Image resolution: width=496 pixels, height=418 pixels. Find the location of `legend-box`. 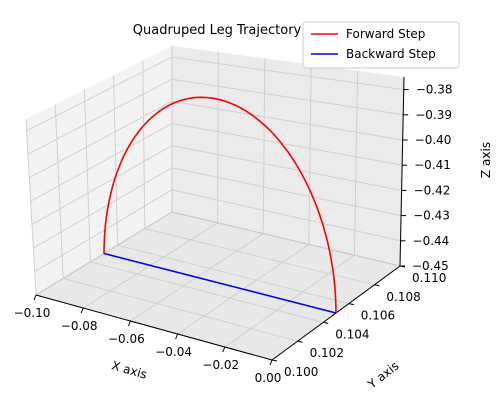

legend-box is located at coordinates (381, 45).